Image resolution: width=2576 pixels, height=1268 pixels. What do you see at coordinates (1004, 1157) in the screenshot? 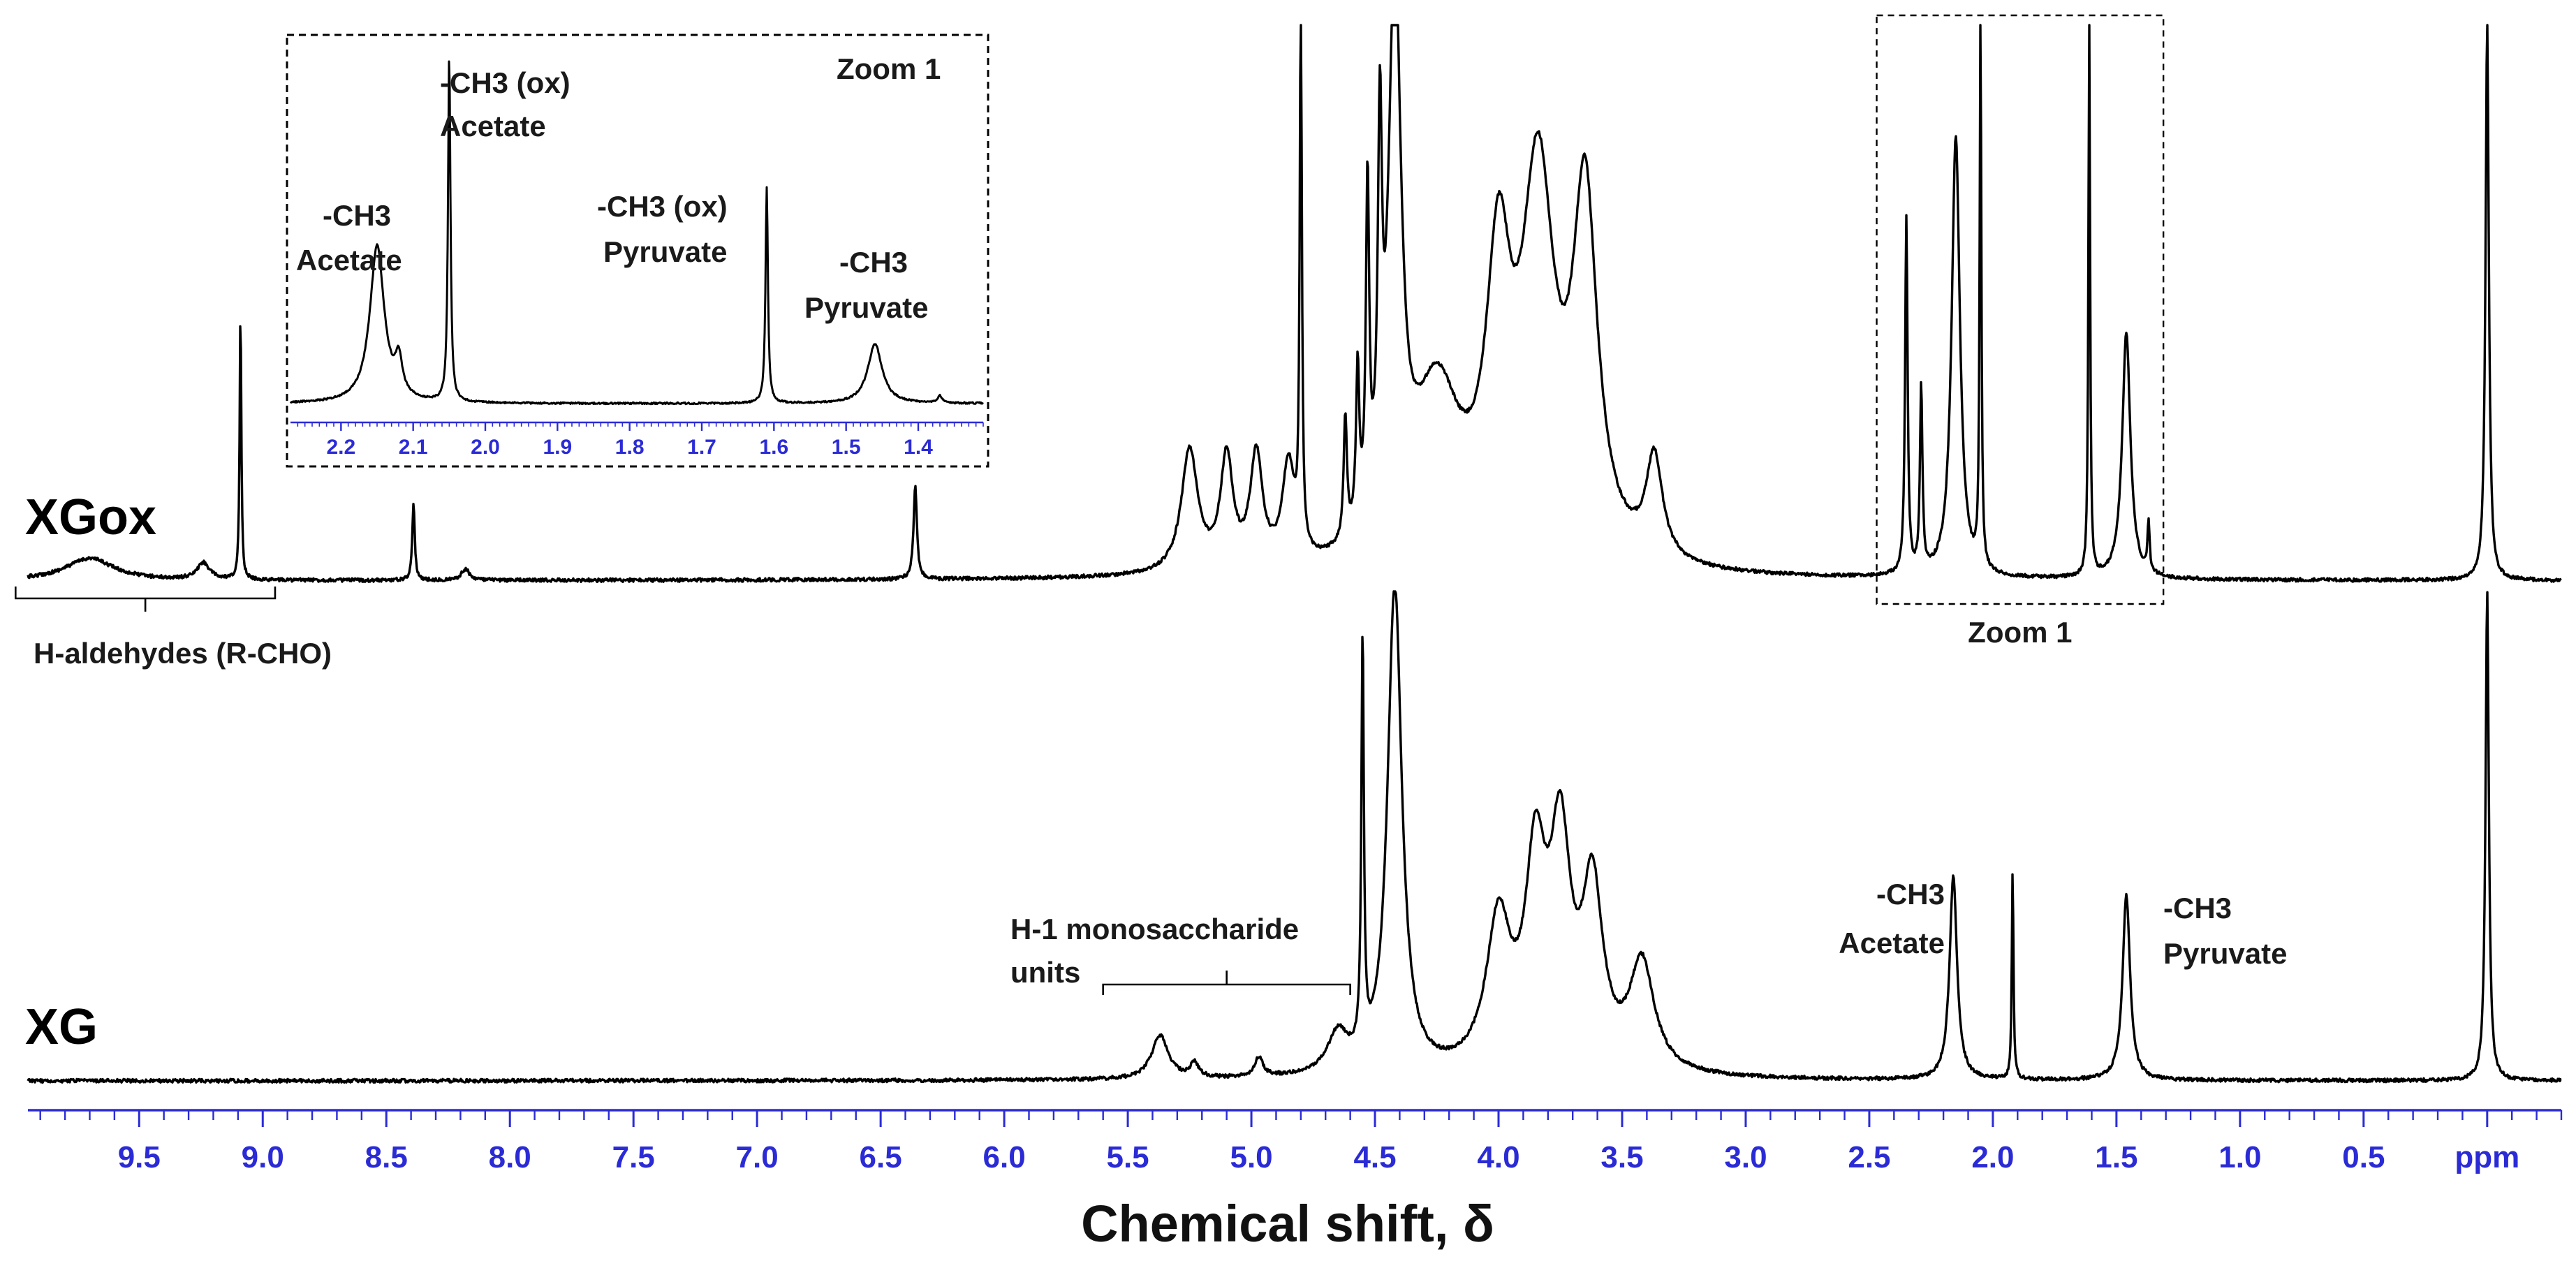
I see `x-tick-label: 6.0` at bounding box center [1004, 1157].